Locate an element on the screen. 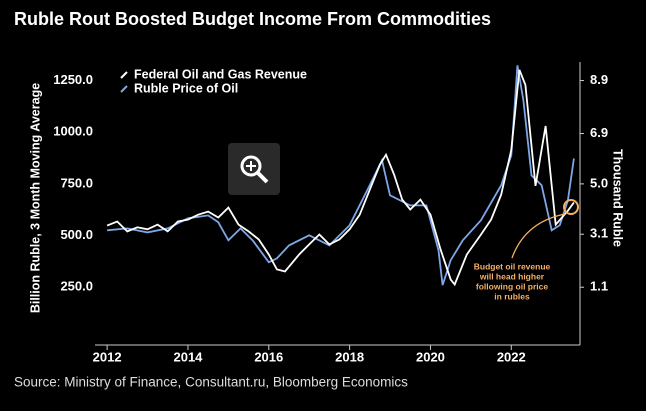  annotation-marker is located at coordinates (571, 207).